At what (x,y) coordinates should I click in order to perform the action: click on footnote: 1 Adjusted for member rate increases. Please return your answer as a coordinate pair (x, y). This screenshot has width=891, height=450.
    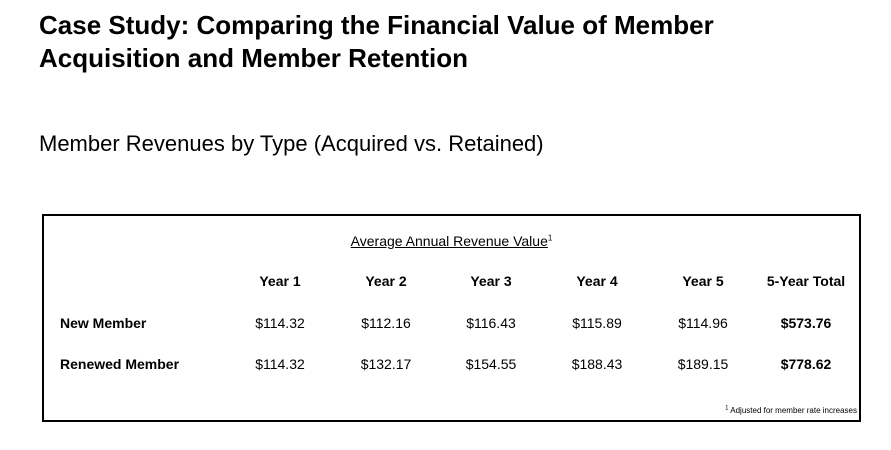
    Looking at the image, I should click on (791, 410).